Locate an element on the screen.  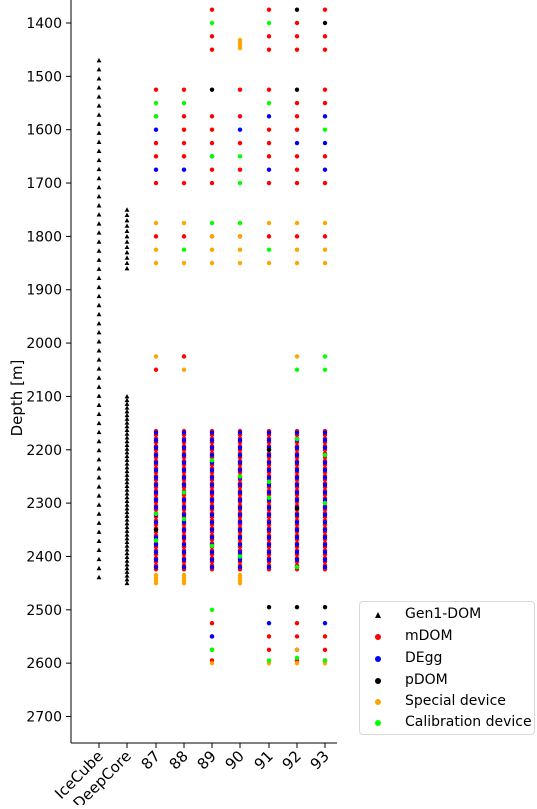
y-tick-label: 2100 is located at coordinates (44, 397).